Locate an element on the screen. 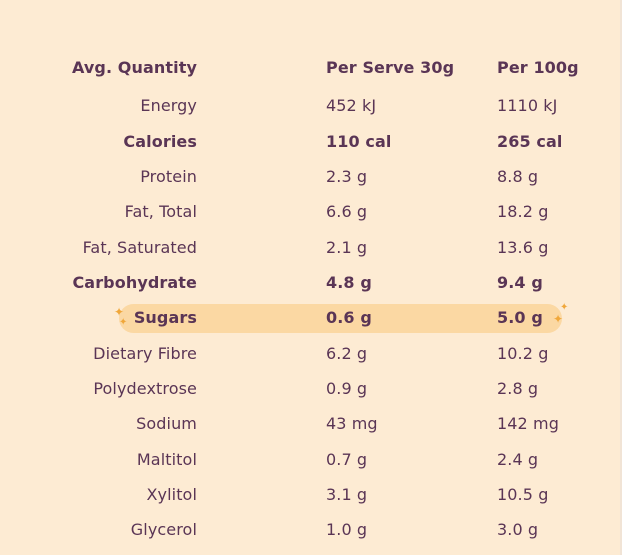 The image size is (622, 555). table-row: Sodium 43 mg 142 mg is located at coordinates (310, 423).